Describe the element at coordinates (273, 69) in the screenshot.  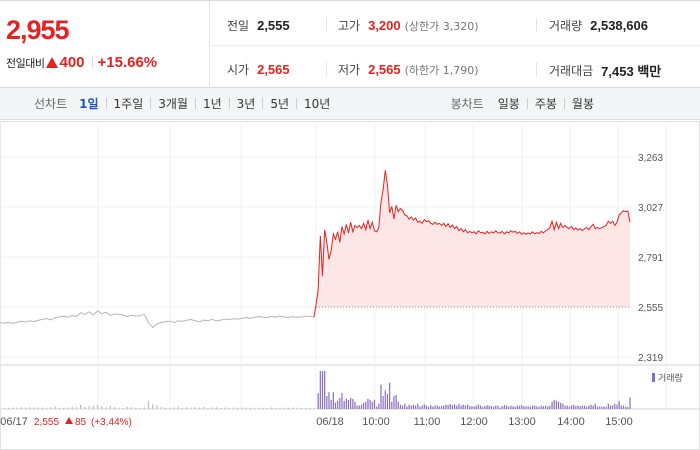
I see `stat-value: 2,565` at that location.